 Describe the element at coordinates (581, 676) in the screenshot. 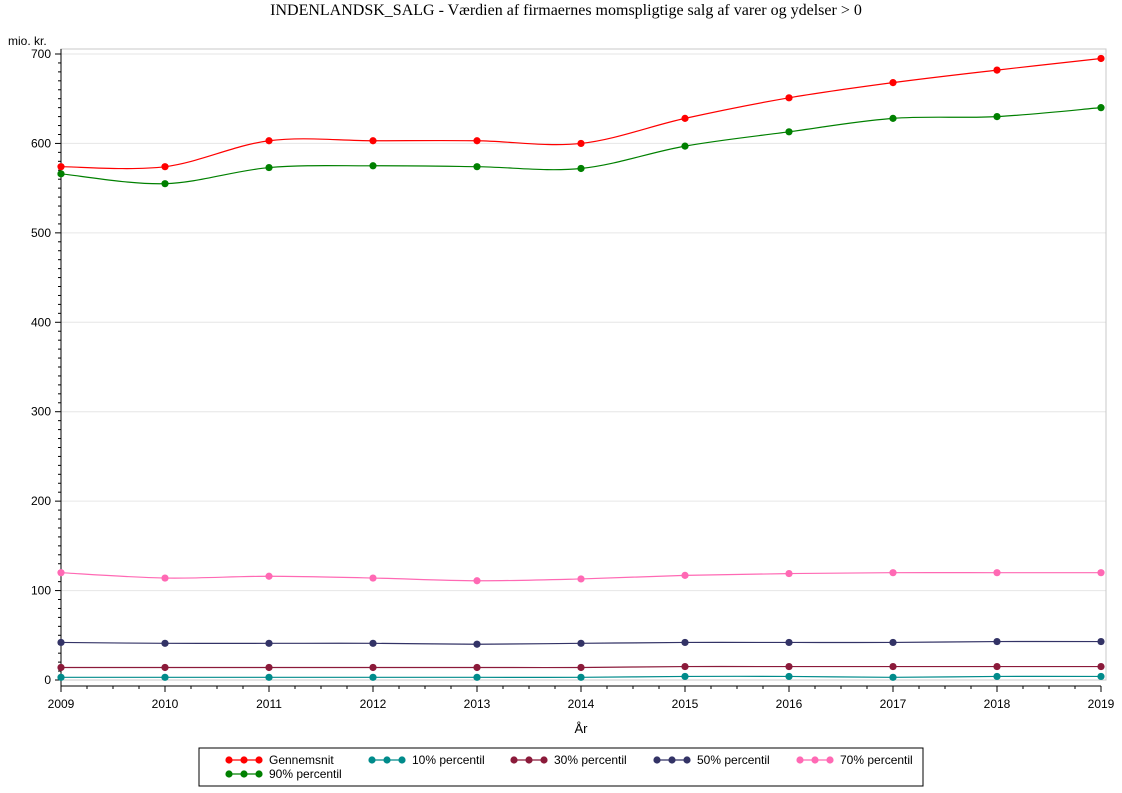

I see `series-10-percentil` at that location.